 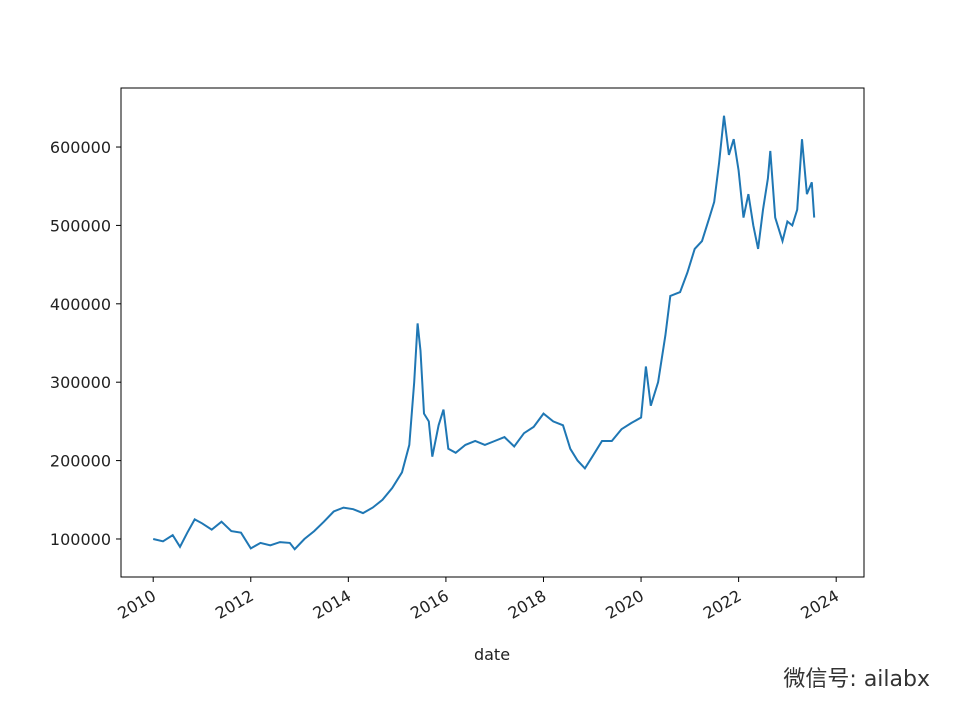 I want to click on x-tick-label: 2024, so click(x=819, y=604).